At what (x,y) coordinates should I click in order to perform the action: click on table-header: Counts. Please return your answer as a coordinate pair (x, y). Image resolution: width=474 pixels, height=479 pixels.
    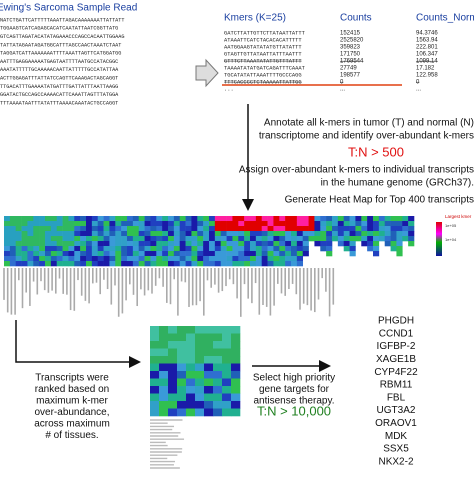
    Looking at the image, I should click on (356, 18).